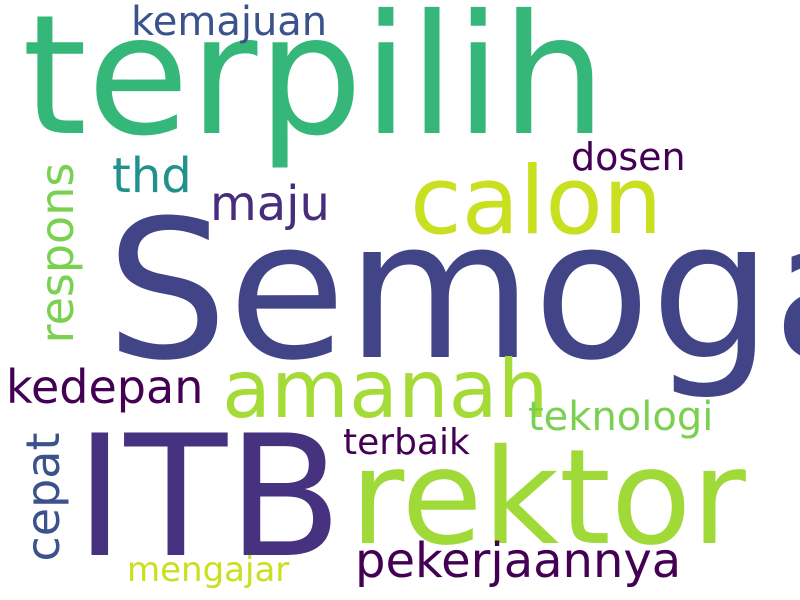 The image size is (800, 600). I want to click on word-thd: thd, so click(152, 176).